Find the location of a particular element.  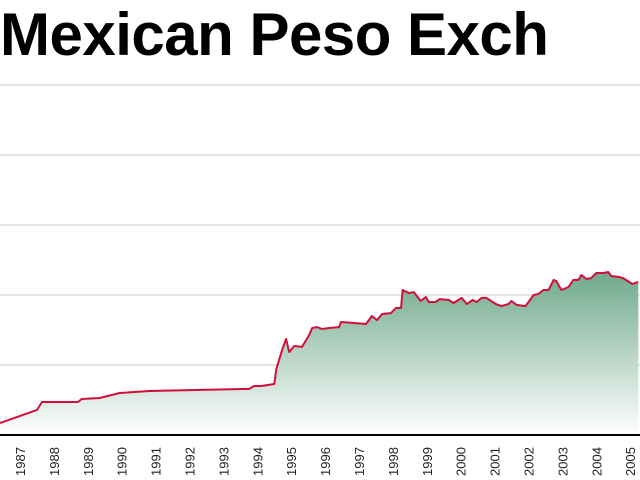

x-tick-label: 1998 is located at coordinates (393, 461).